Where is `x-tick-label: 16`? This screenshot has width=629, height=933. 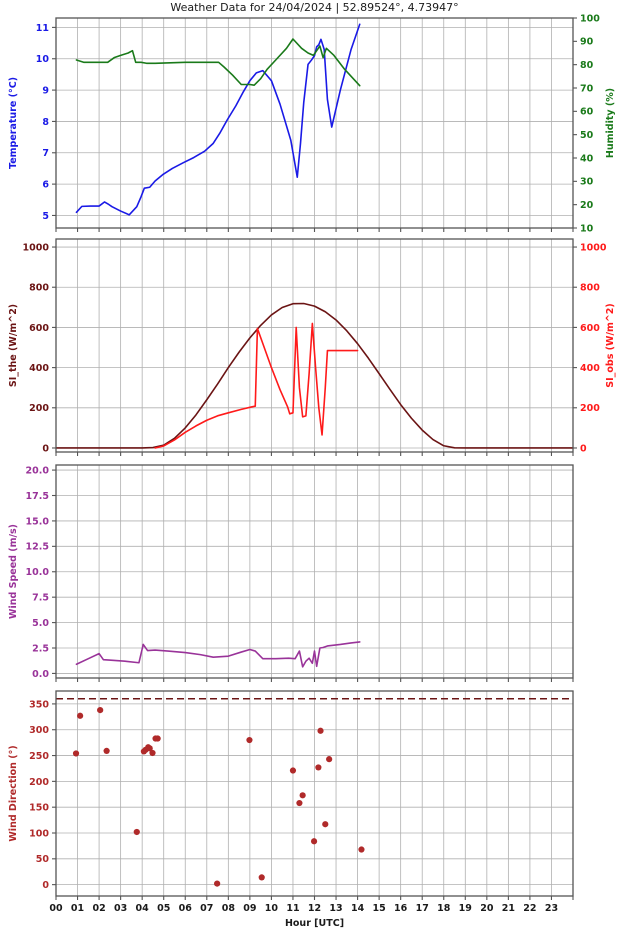 x-tick-label: 16 is located at coordinates (401, 908).